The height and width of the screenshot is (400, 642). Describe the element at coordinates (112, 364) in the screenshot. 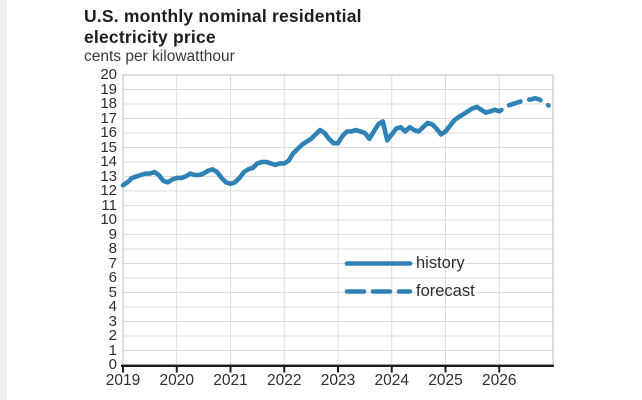

I see `y-tick-label: 0` at that location.